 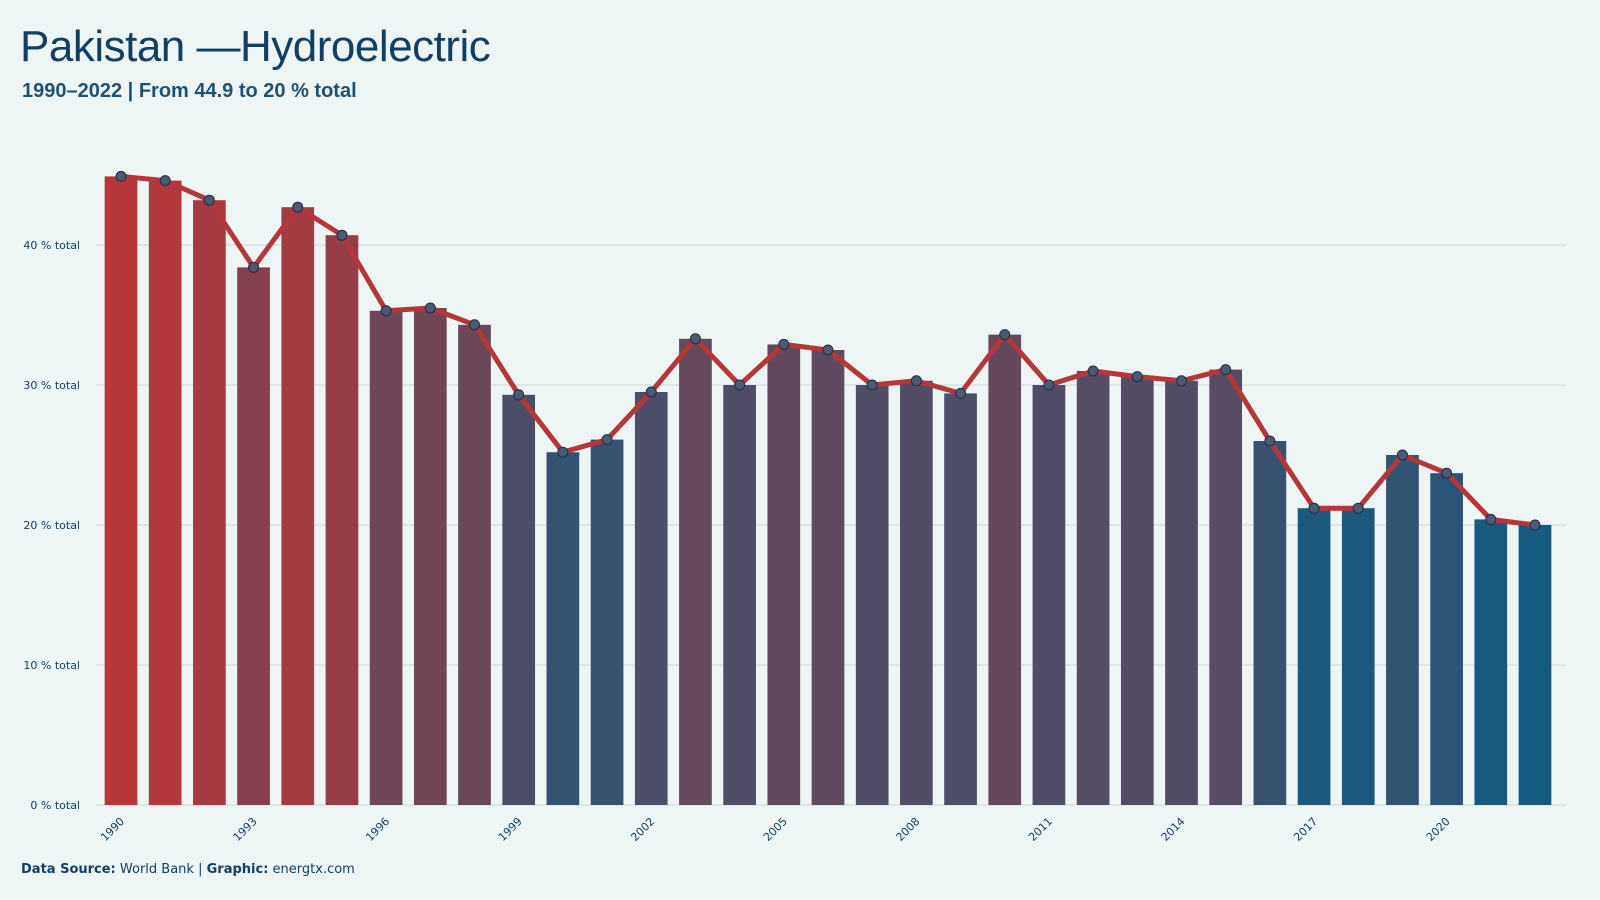 What do you see at coordinates (313, 869) in the screenshot?
I see `graphic-value: energtx.com` at bounding box center [313, 869].